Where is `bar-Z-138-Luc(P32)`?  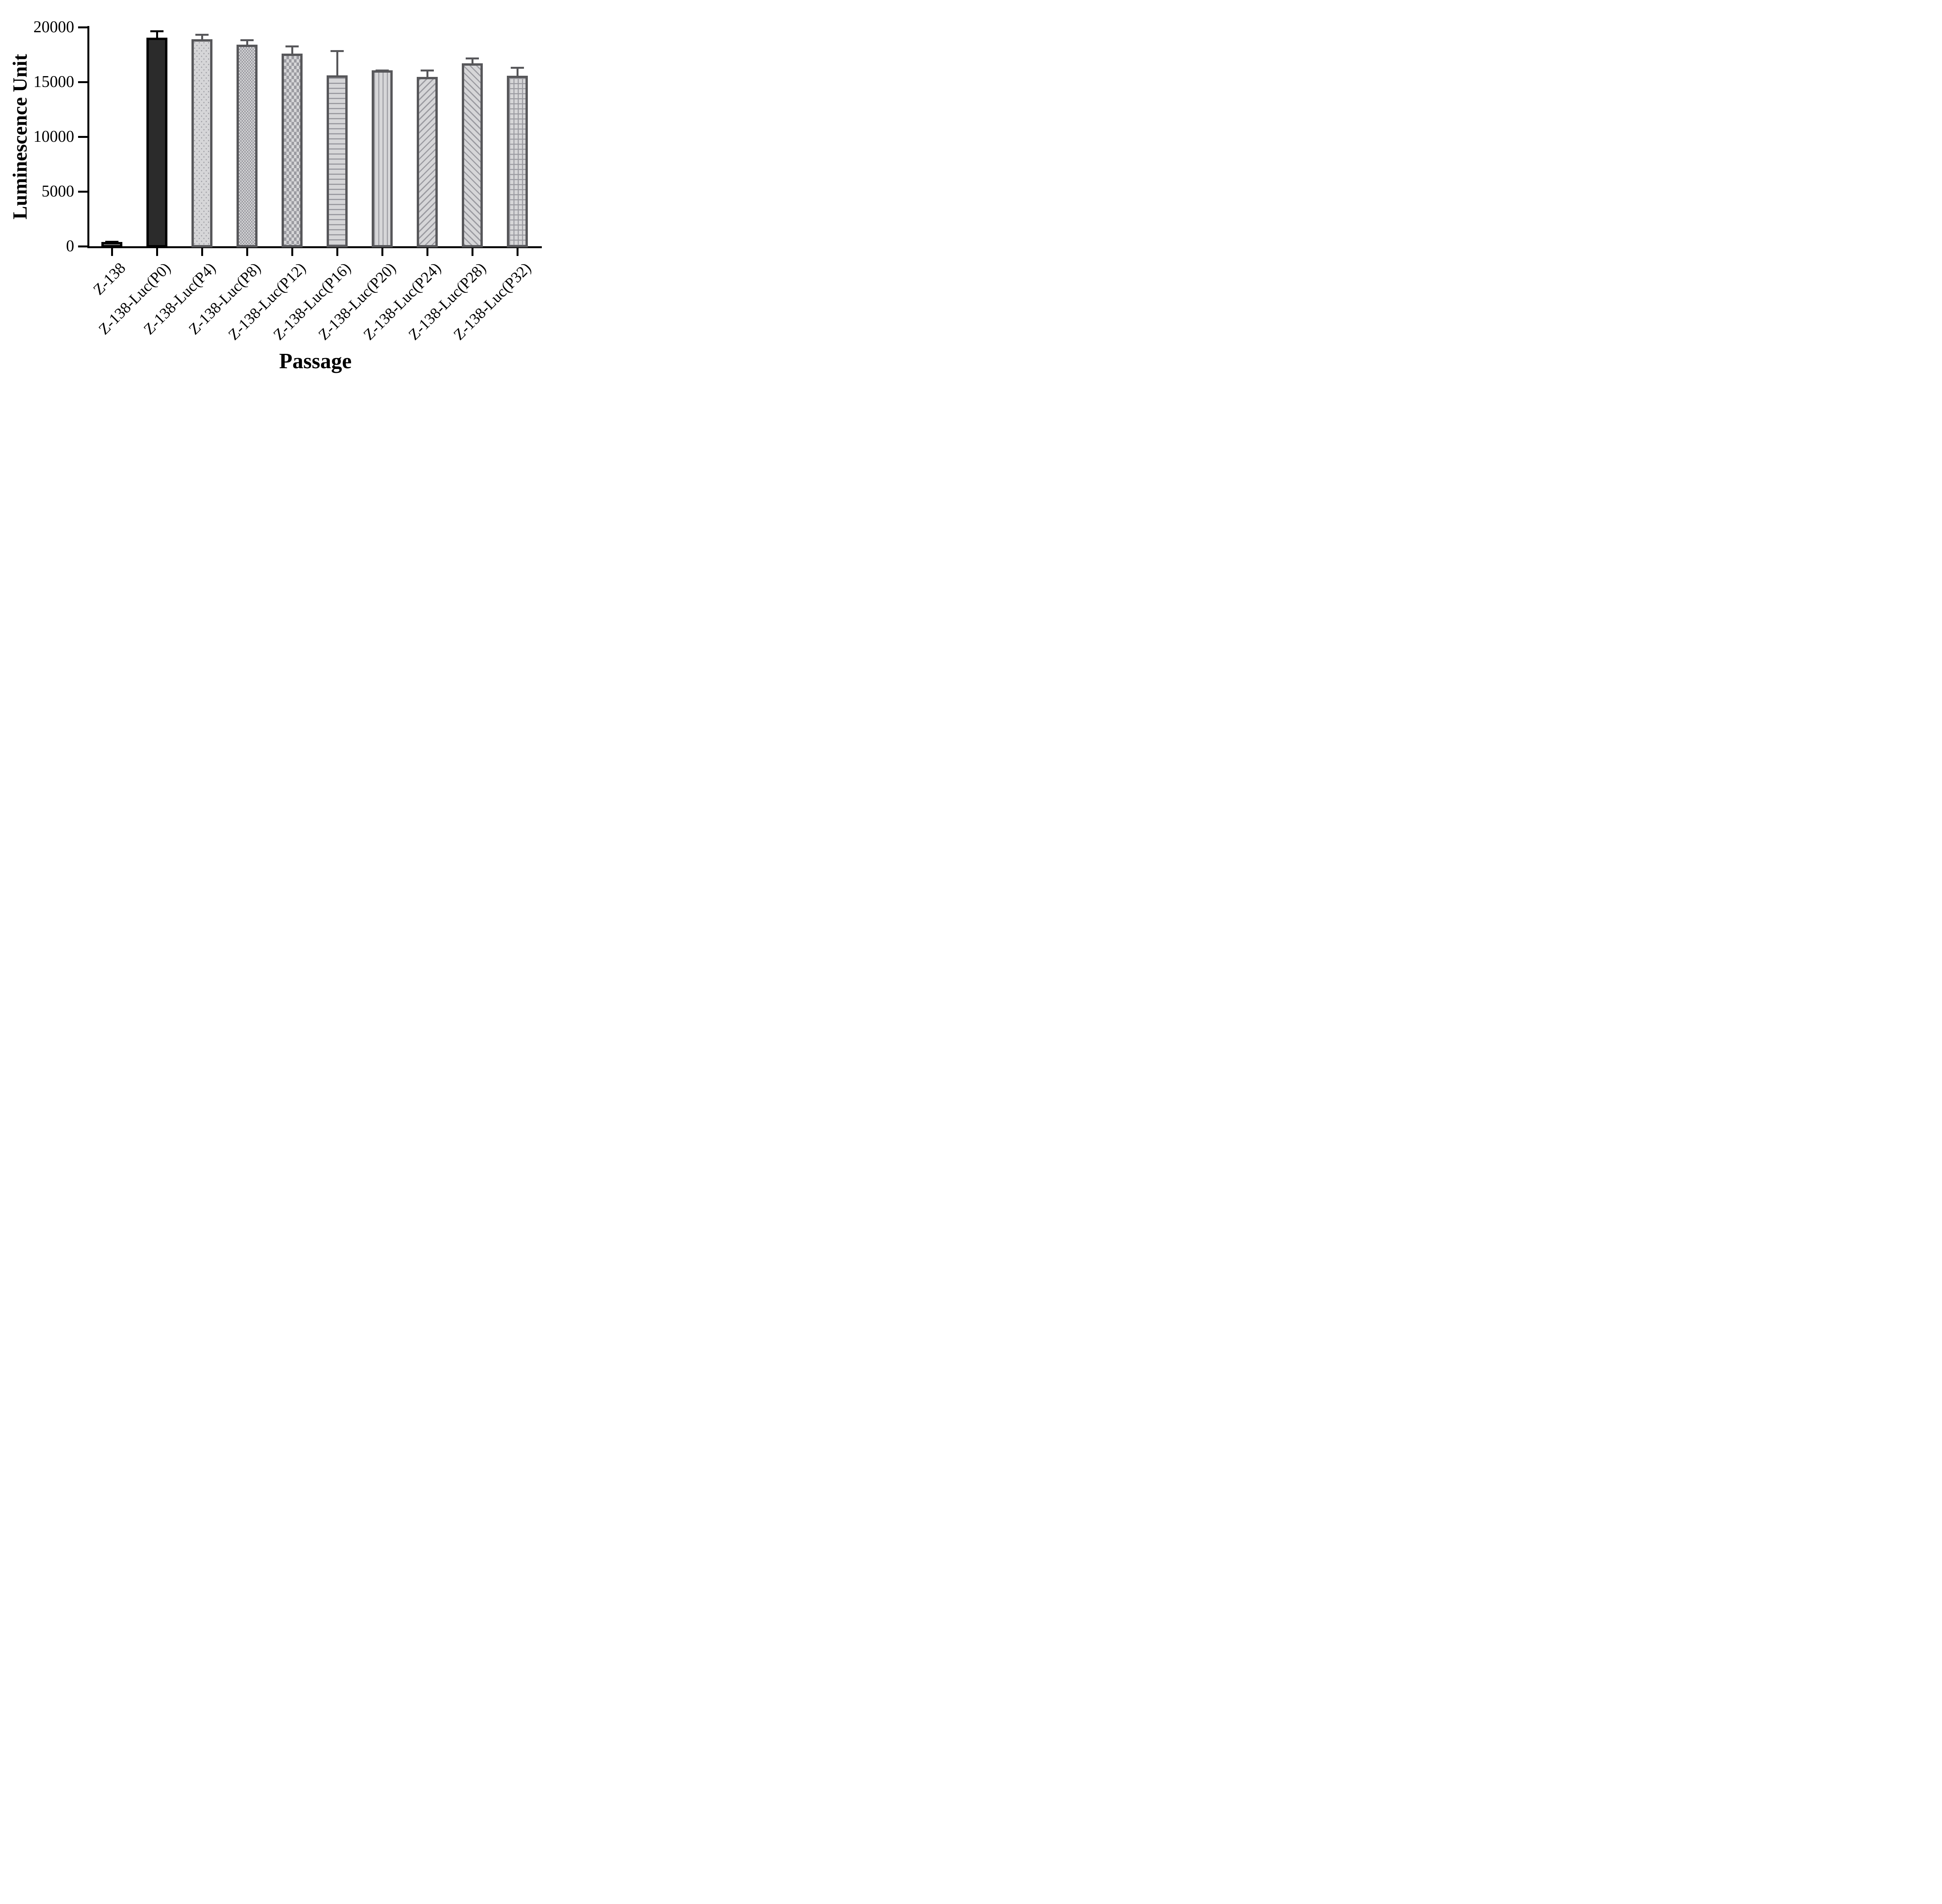 bar-Z-138-Luc(P32) is located at coordinates (517, 161).